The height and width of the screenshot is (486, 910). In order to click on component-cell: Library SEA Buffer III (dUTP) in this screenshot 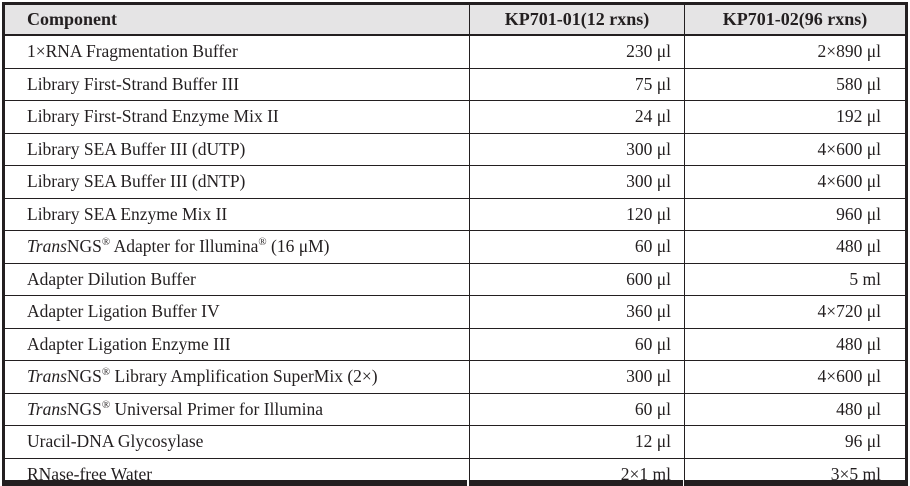, I will do `click(236, 149)`.